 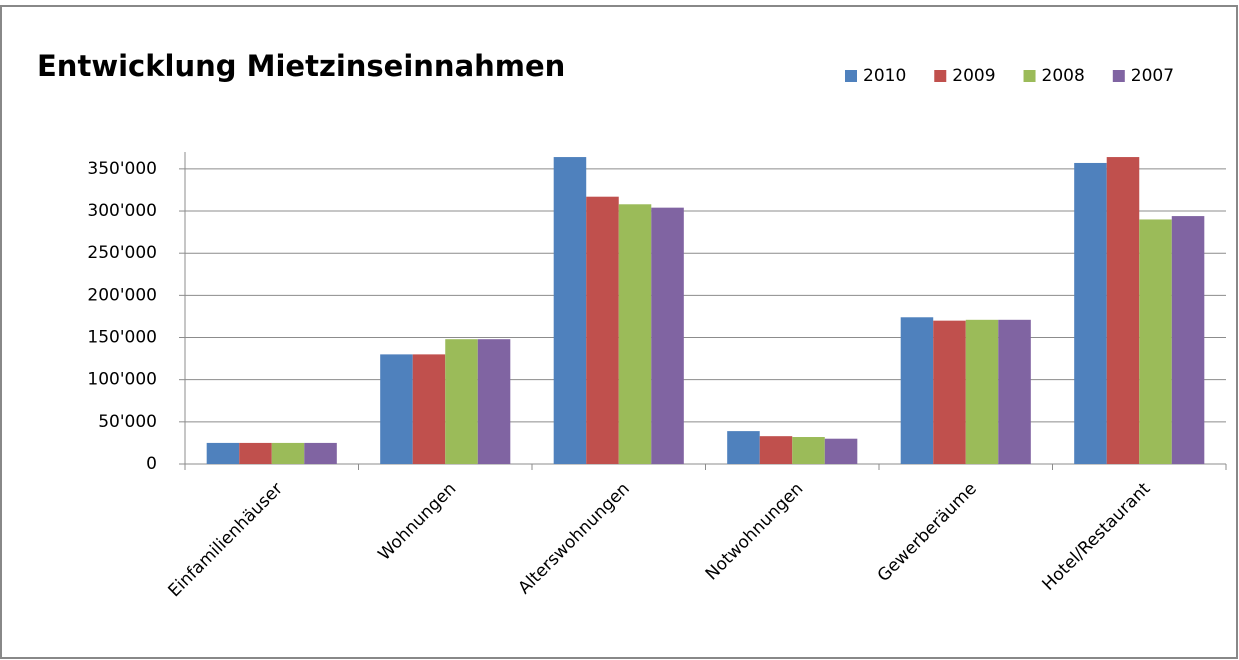 What do you see at coordinates (127, 422) in the screenshot?
I see `y-tick-label: 50'000` at bounding box center [127, 422].